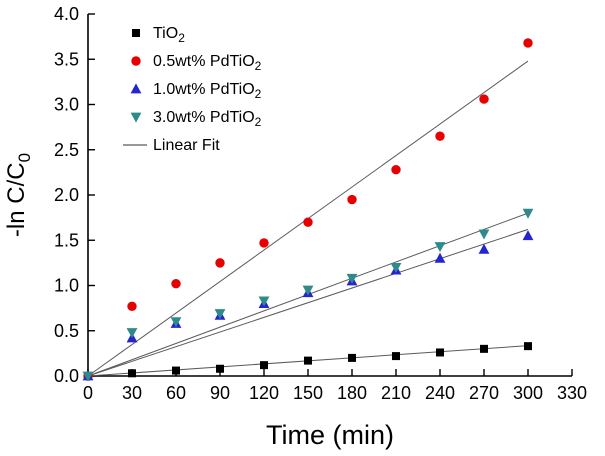 This screenshot has height=456, width=605. What do you see at coordinates (66, 59) in the screenshot?
I see `y-tick-label: 3.5` at bounding box center [66, 59].